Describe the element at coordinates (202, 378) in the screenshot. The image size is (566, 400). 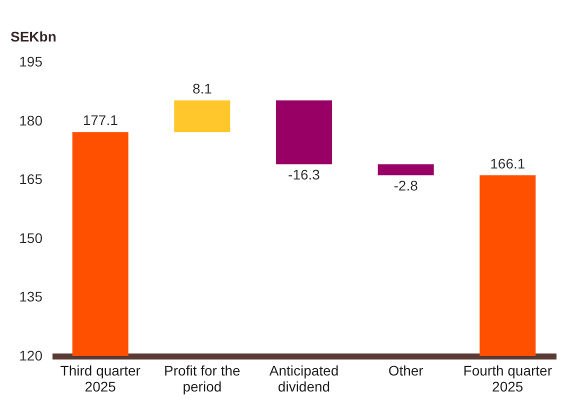
I see `x-tick-label: Profit for the period` at that location.